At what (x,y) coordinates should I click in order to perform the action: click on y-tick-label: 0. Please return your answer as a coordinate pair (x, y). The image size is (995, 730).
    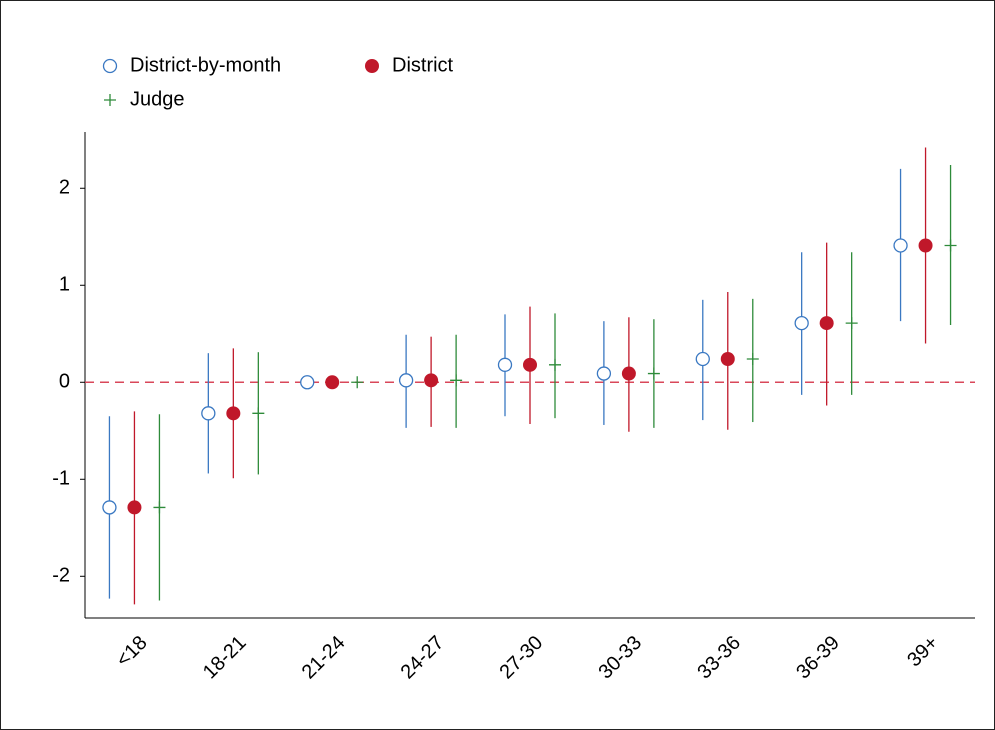
    Looking at the image, I should click on (64, 382).